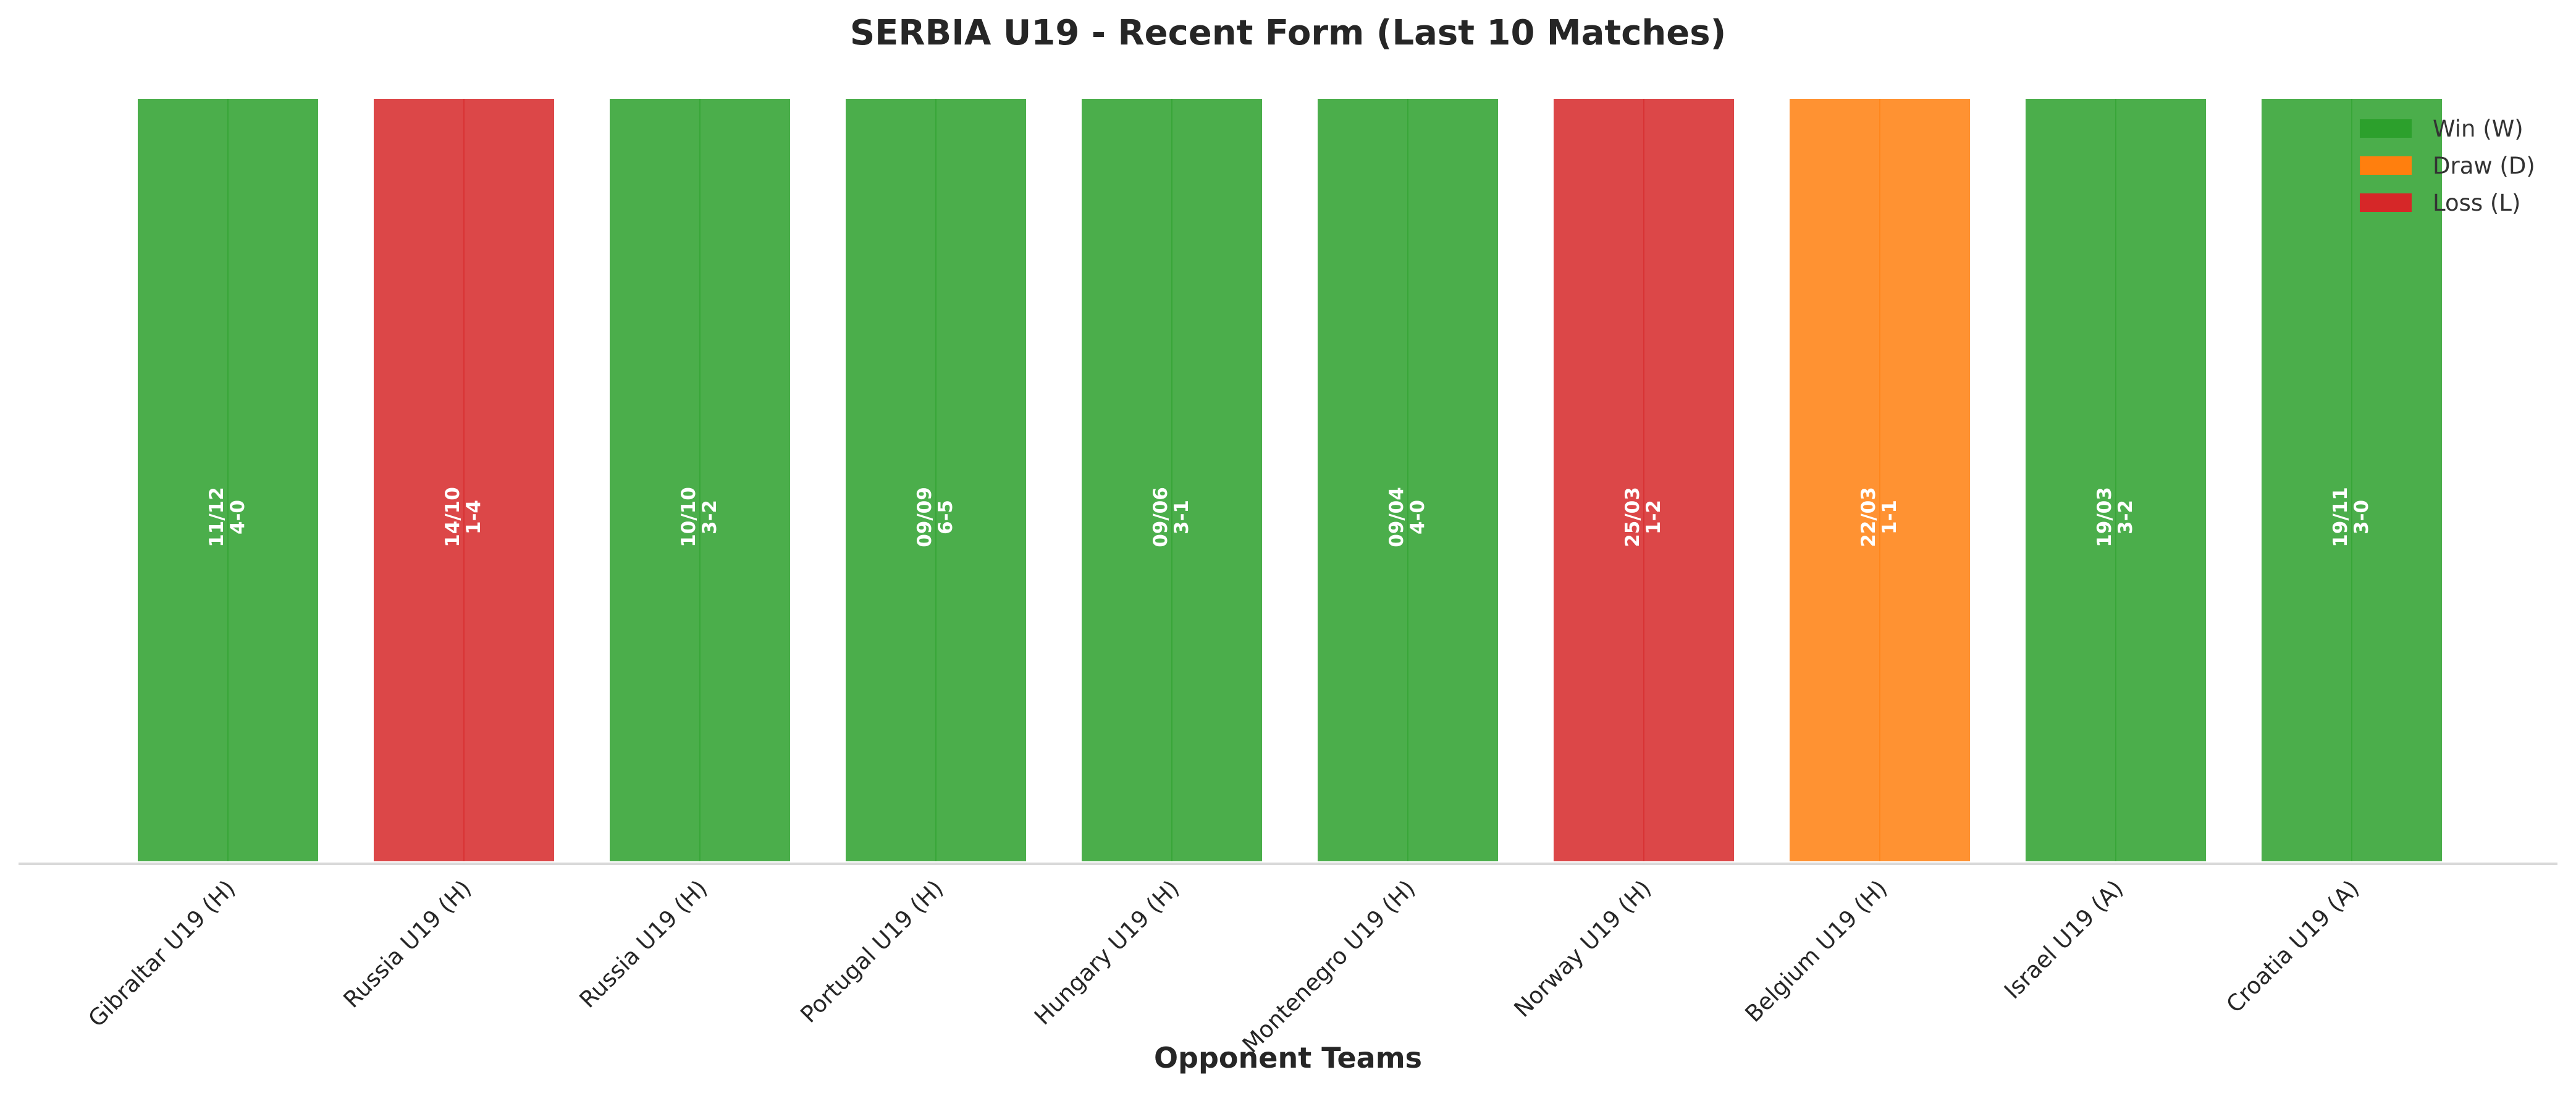 The height and width of the screenshot is (1093, 2576). What do you see at coordinates (2341, 517) in the screenshot?
I see `bar-date-label-10: 19/11` at bounding box center [2341, 517].